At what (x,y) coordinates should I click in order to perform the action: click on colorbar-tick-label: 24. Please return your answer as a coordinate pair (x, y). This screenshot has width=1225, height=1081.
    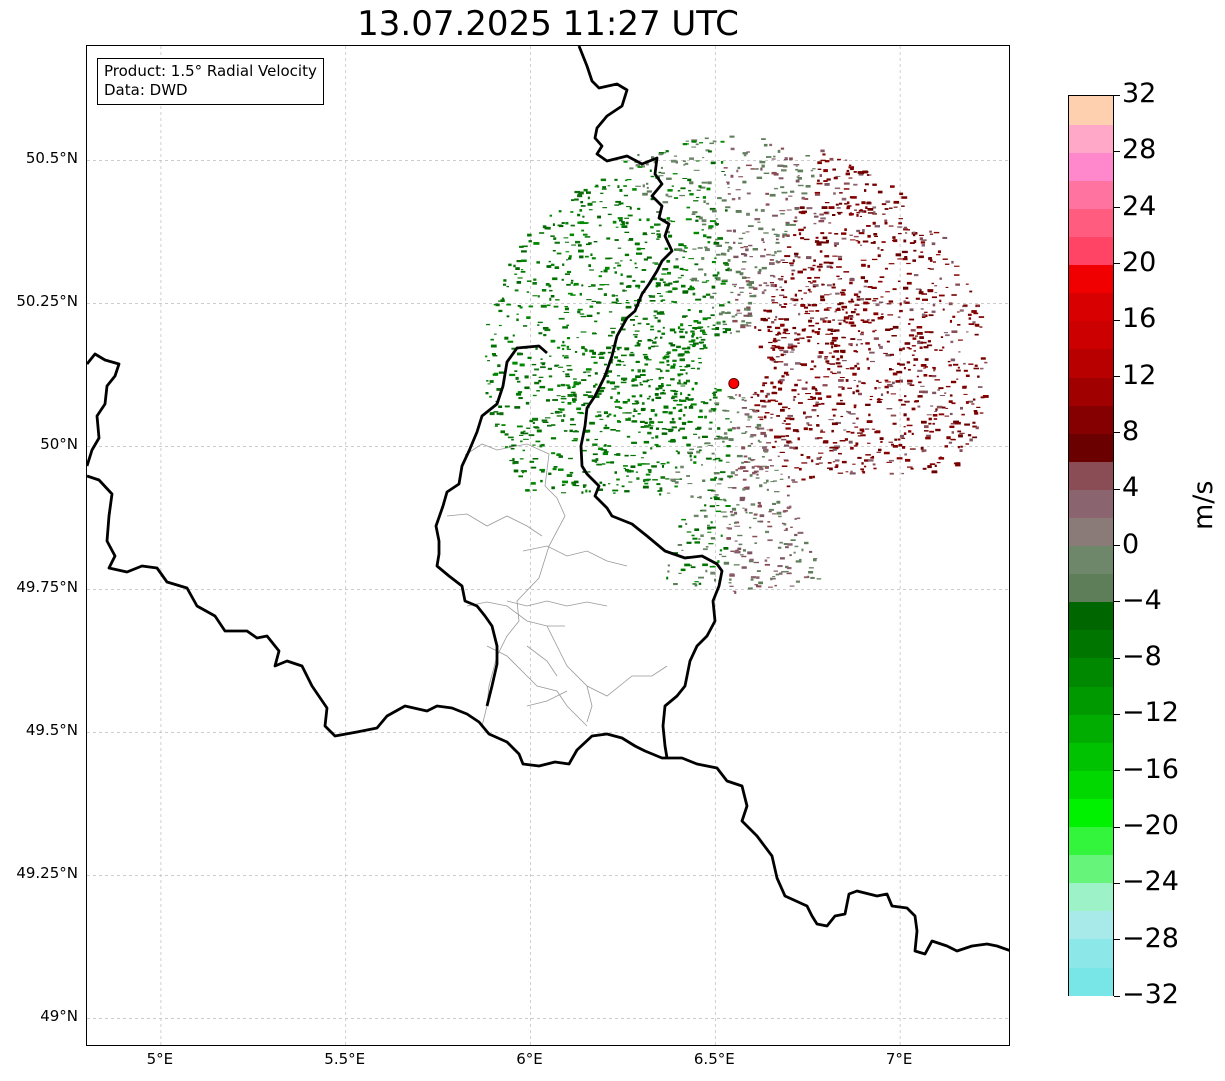
    Looking at the image, I should click on (1139, 206).